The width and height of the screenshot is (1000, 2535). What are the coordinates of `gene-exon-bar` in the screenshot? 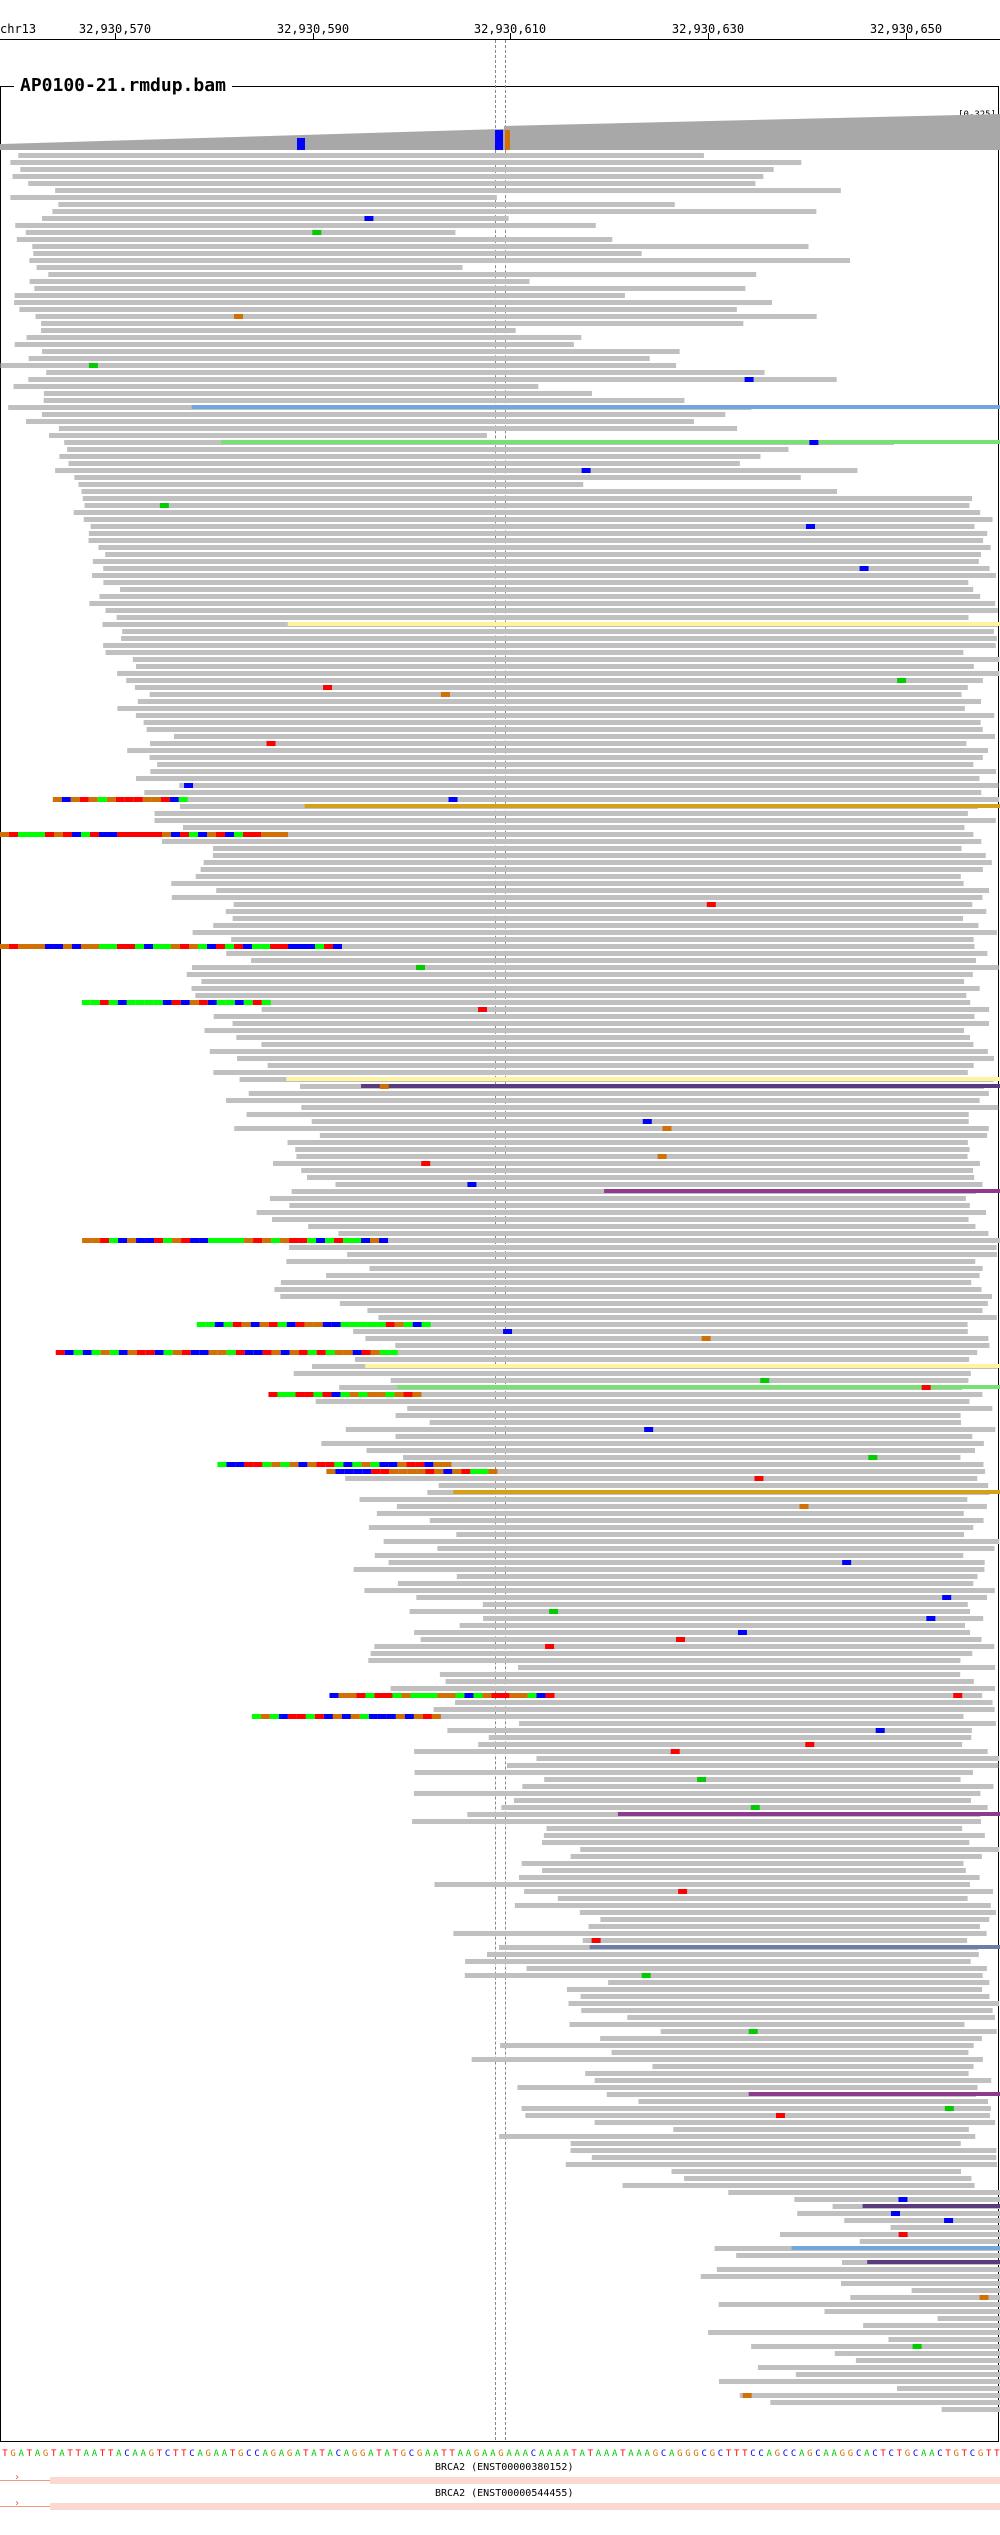 It's located at (525, 2480).